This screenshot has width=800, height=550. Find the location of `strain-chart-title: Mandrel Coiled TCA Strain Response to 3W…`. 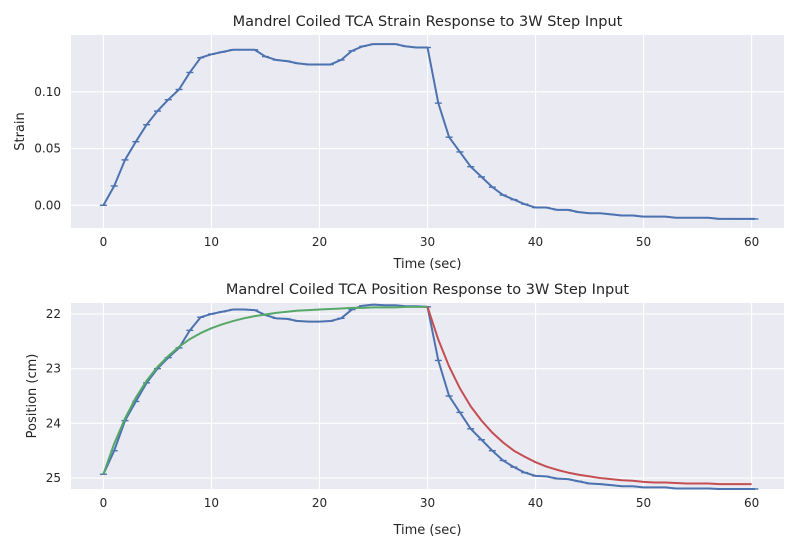

strain-chart-title: Mandrel Coiled TCA Strain Response to 3W… is located at coordinates (428, 22).